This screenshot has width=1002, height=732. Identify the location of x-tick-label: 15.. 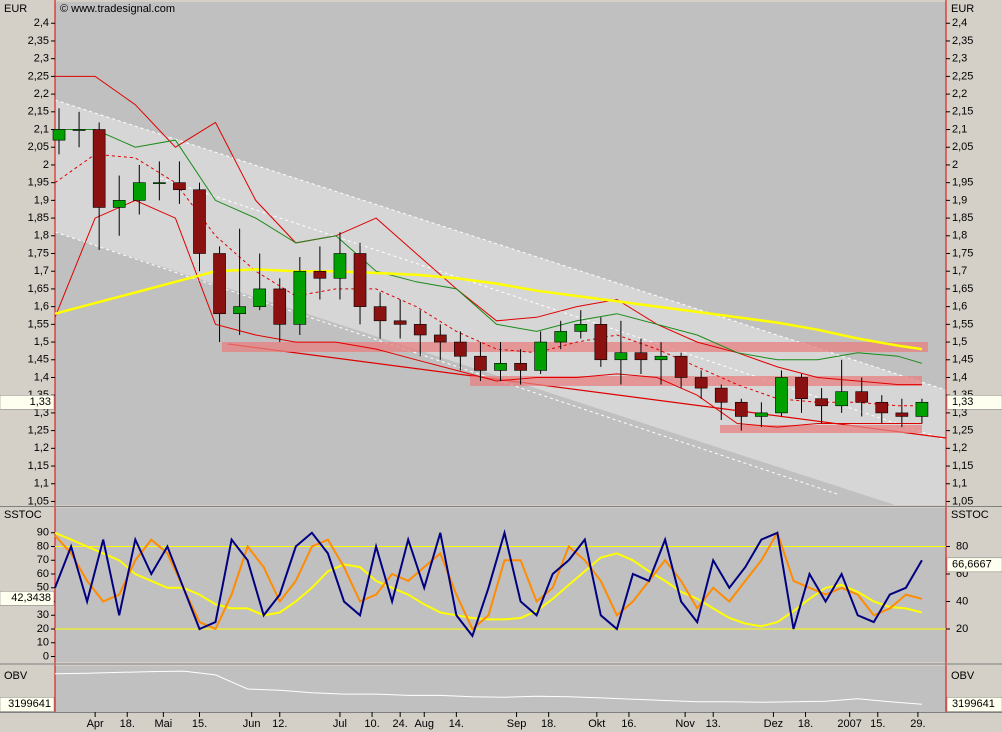
(199, 724).